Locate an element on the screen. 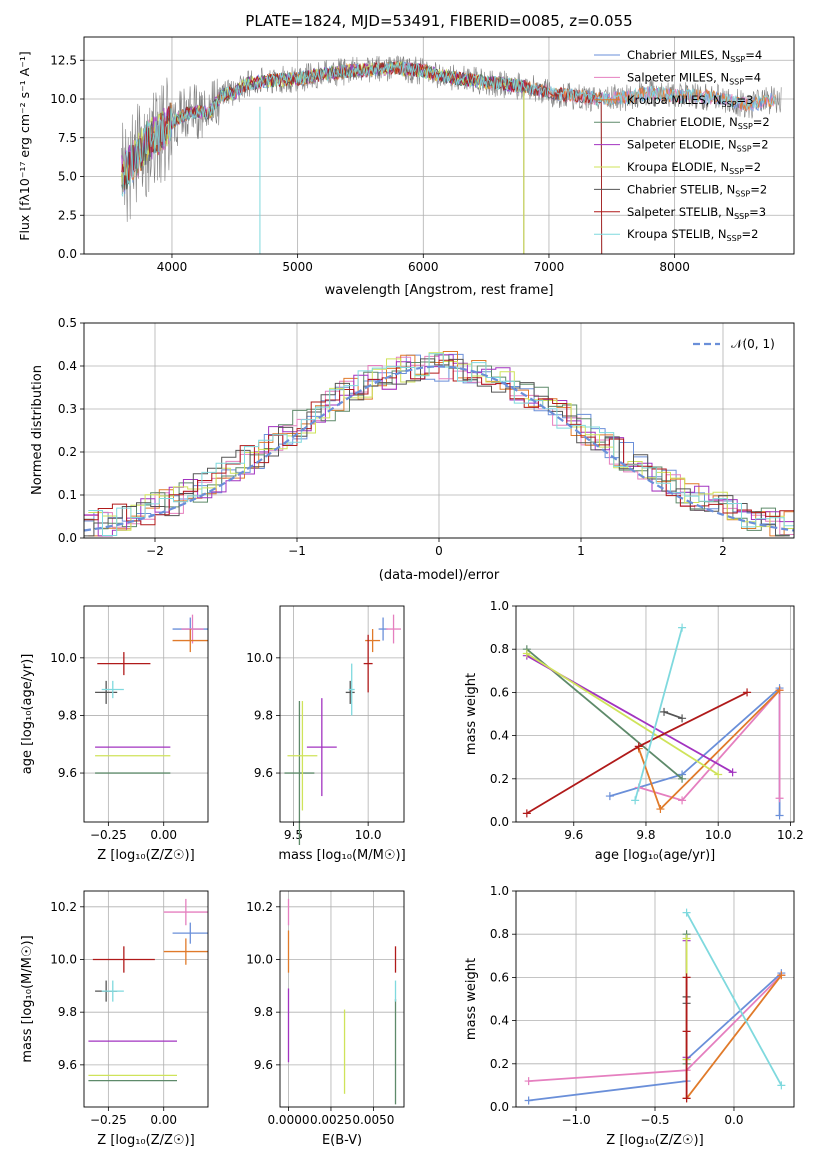 This screenshot has height=1170, width=819. x-tick-label: 9.5 is located at coordinates (293, 835).